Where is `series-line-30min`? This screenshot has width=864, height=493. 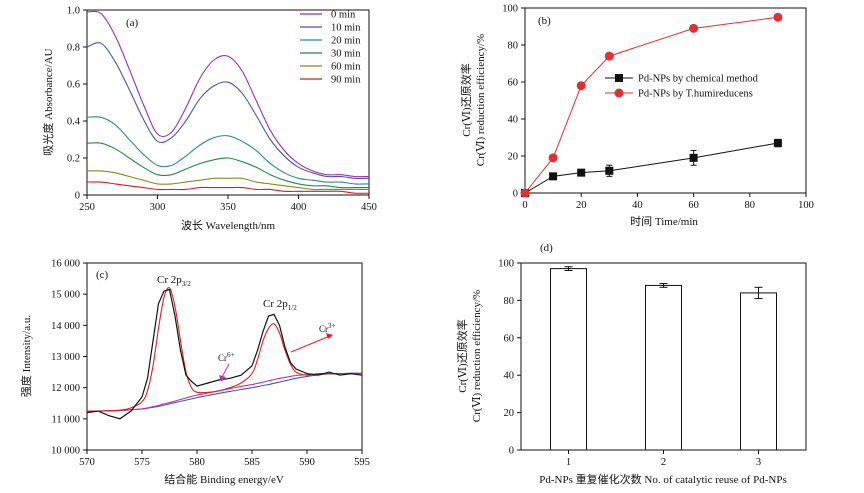 series-line-30min is located at coordinates (227, 165).